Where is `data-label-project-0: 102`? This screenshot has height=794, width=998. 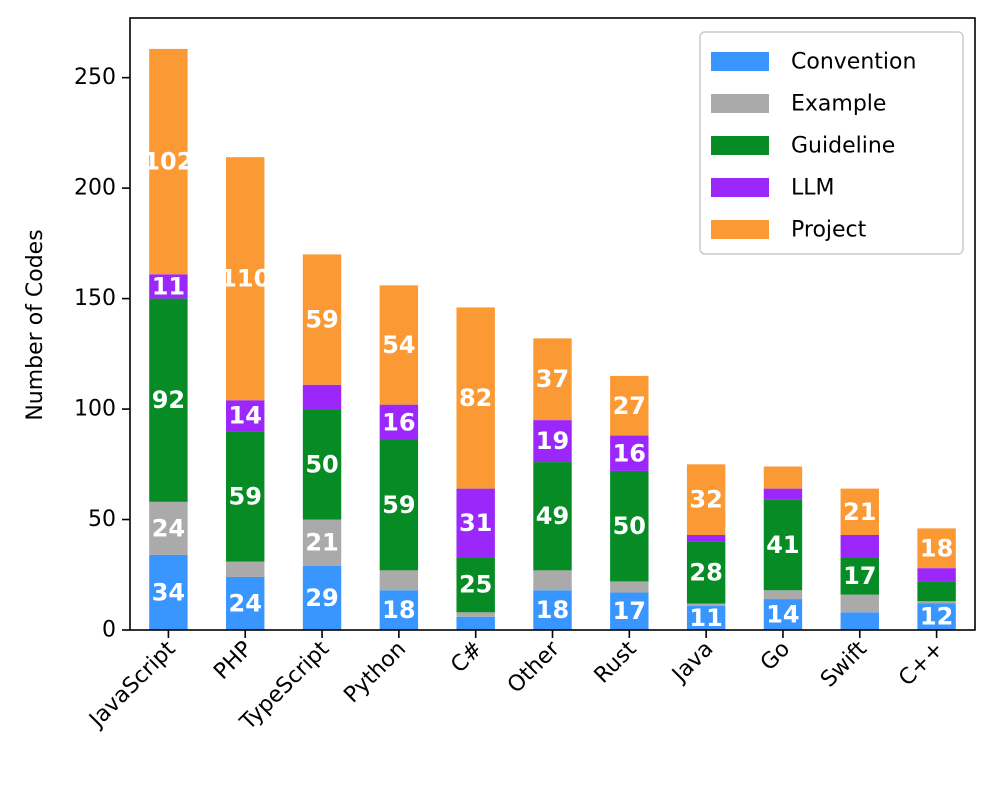 data-label-project-0: 102 is located at coordinates (168, 162).